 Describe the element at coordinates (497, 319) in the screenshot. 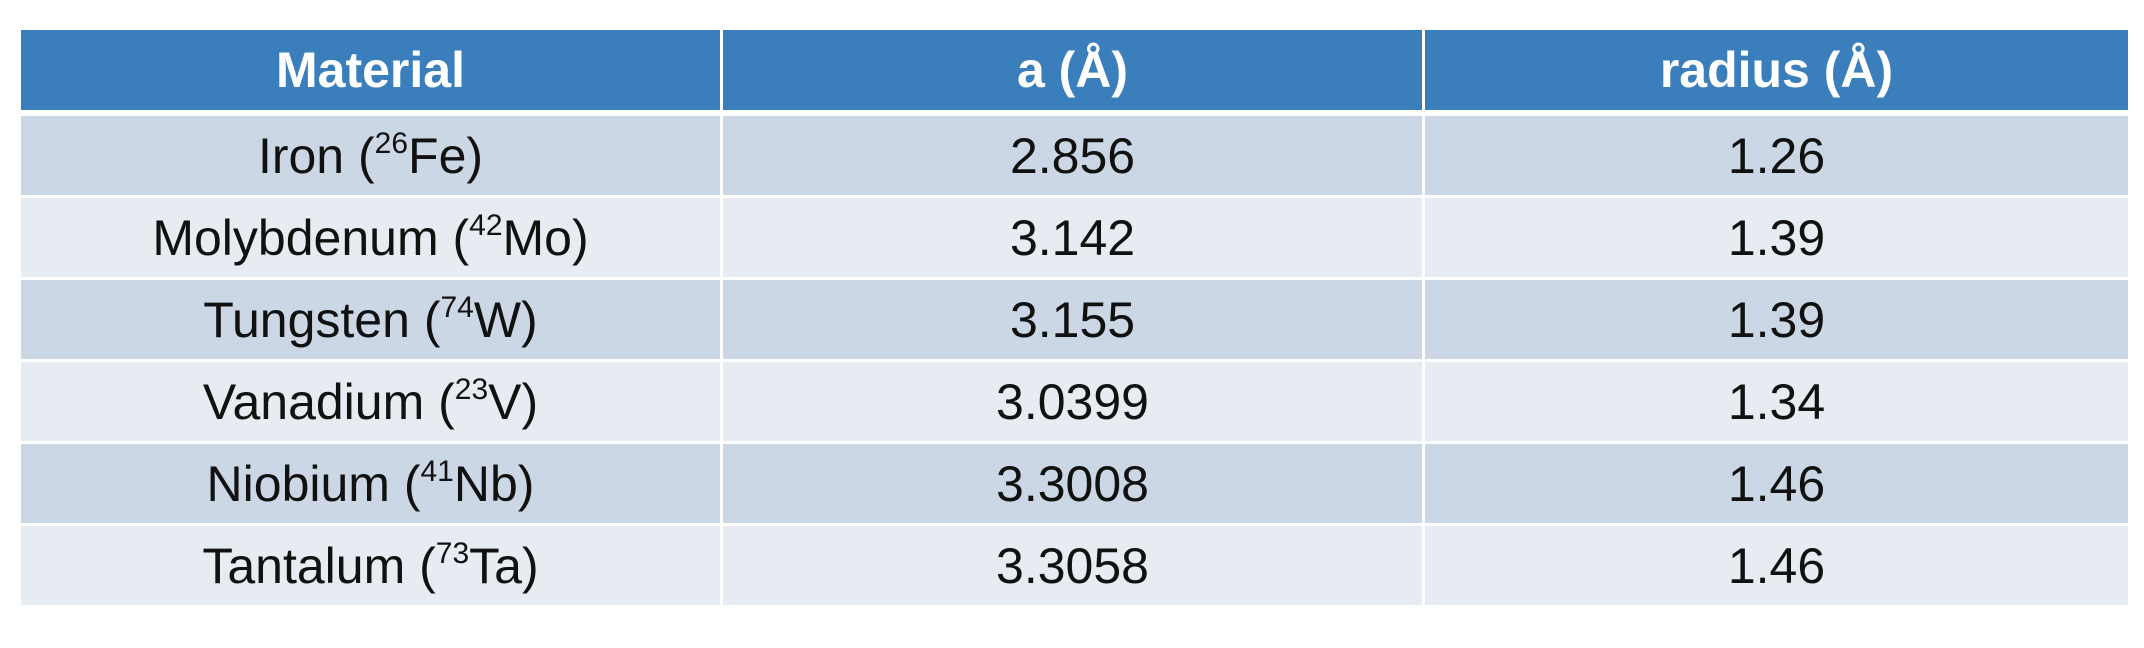

I see `element-symbol: W` at that location.